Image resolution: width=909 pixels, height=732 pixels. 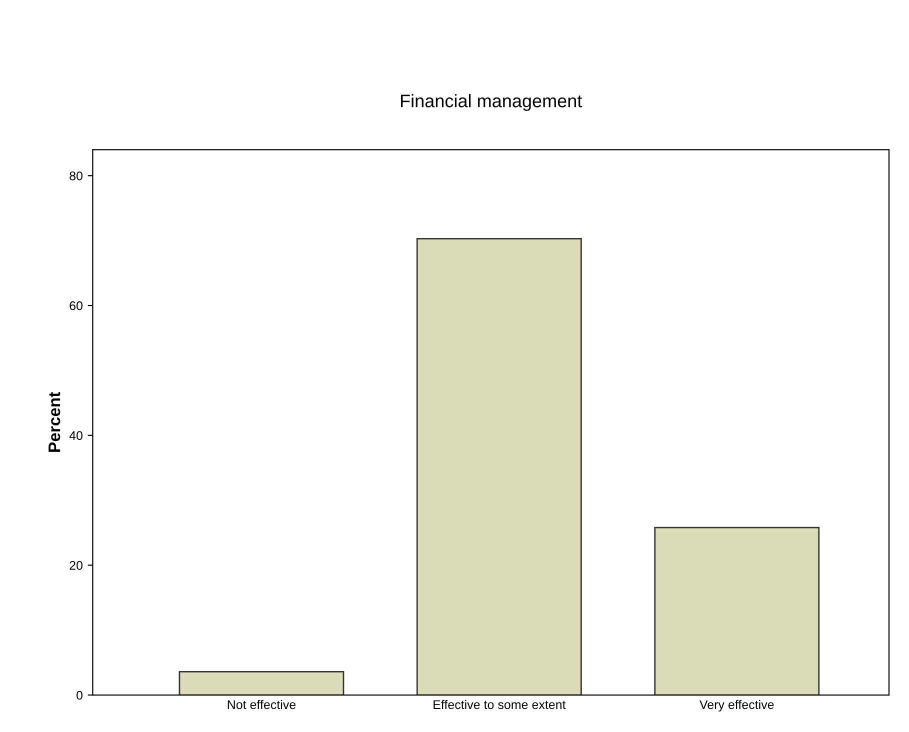 What do you see at coordinates (79, 695) in the screenshot?
I see `y-tick-label: 0` at bounding box center [79, 695].